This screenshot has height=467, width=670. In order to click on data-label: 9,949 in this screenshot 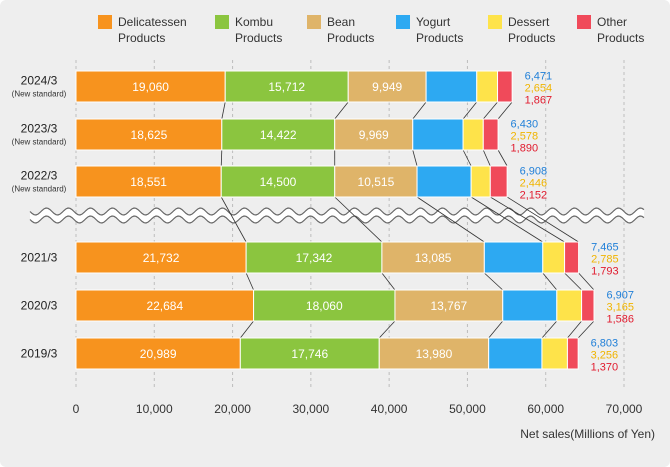, I will do `click(387, 87)`.